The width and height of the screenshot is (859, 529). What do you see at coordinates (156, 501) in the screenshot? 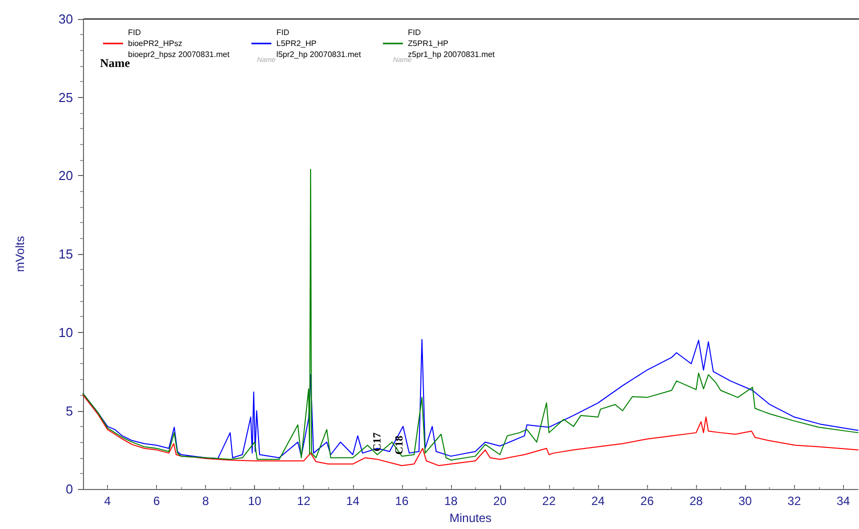
I see `x-tick-label: 6` at bounding box center [156, 501].